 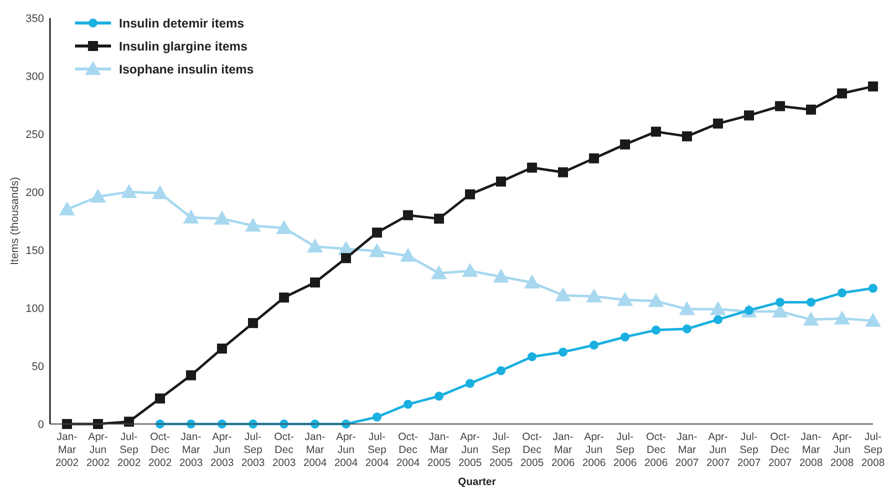 What do you see at coordinates (470, 450) in the screenshot?
I see `x-tick-label: Apr-Jun 2005` at bounding box center [470, 450].